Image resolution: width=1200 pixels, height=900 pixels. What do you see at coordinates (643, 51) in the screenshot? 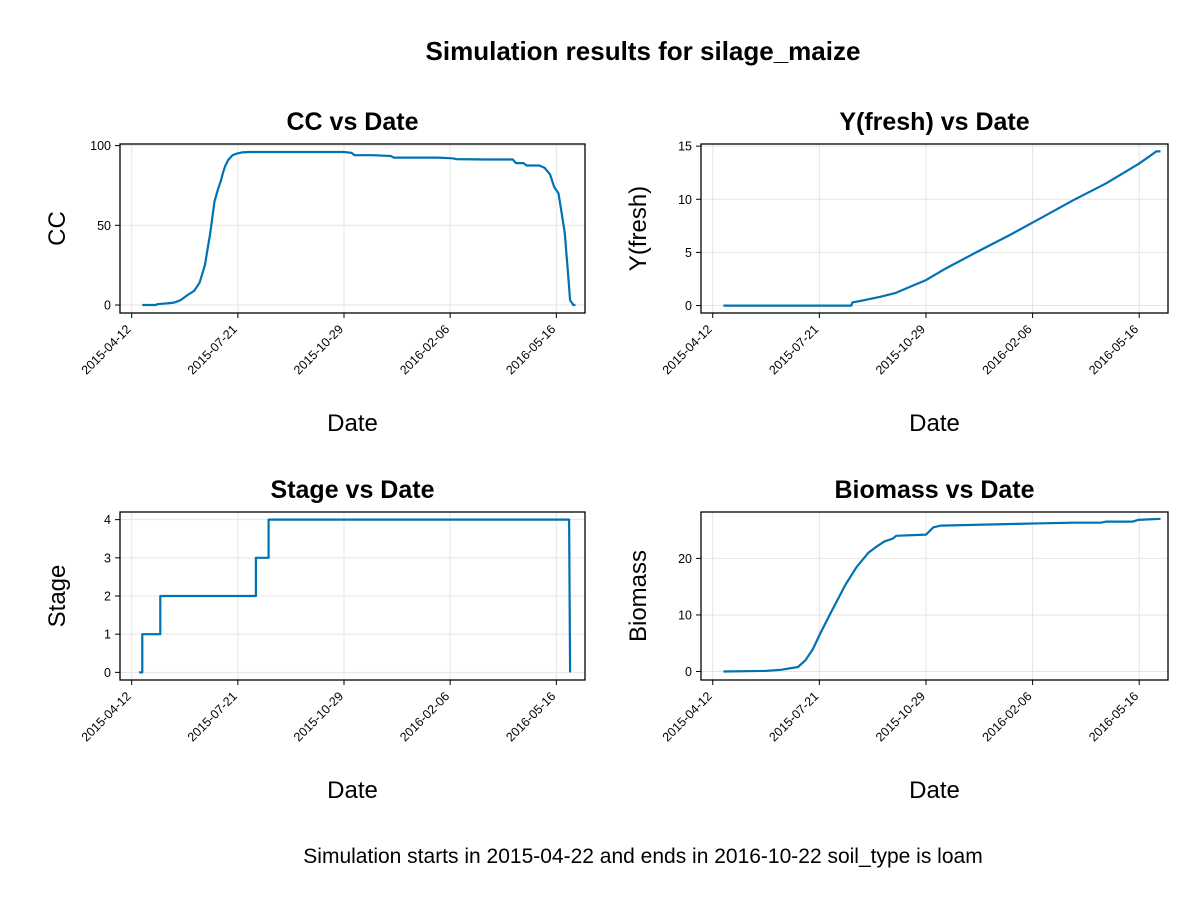
I see `figure-title: Simulation results for silage_maize` at bounding box center [643, 51].